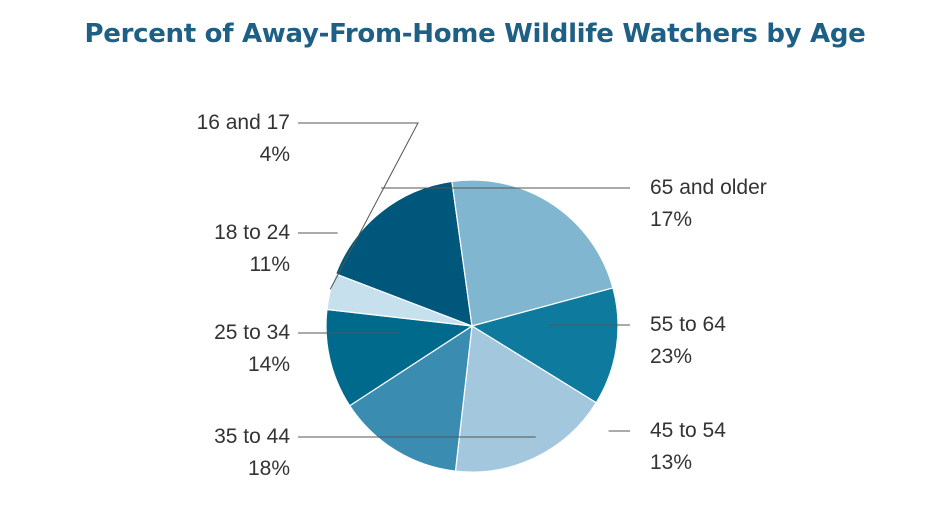 The width and height of the screenshot is (950, 506). Describe the element at coordinates (688, 324) in the screenshot. I see `slice-label-55-to-64: 55 to 64` at that location.